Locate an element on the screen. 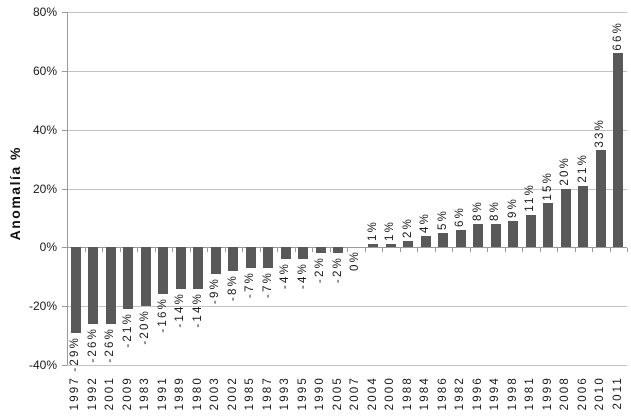 The height and width of the screenshot is (418, 631). x-tick-label: 2002 is located at coordinates (232, 393).